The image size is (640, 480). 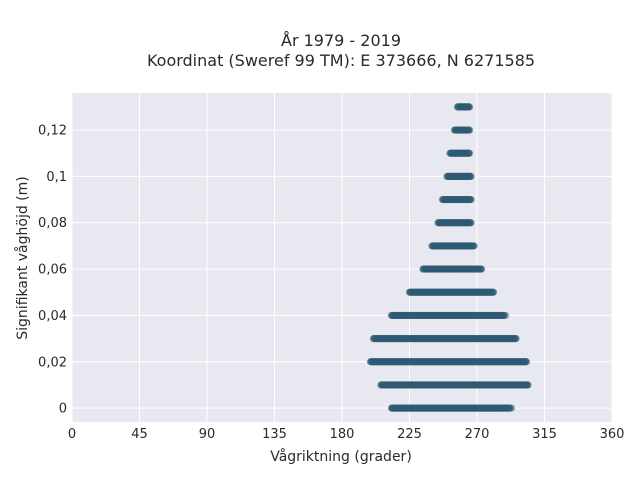 What do you see at coordinates (274, 434) in the screenshot?
I see `x-tick-label: 135` at bounding box center [274, 434].